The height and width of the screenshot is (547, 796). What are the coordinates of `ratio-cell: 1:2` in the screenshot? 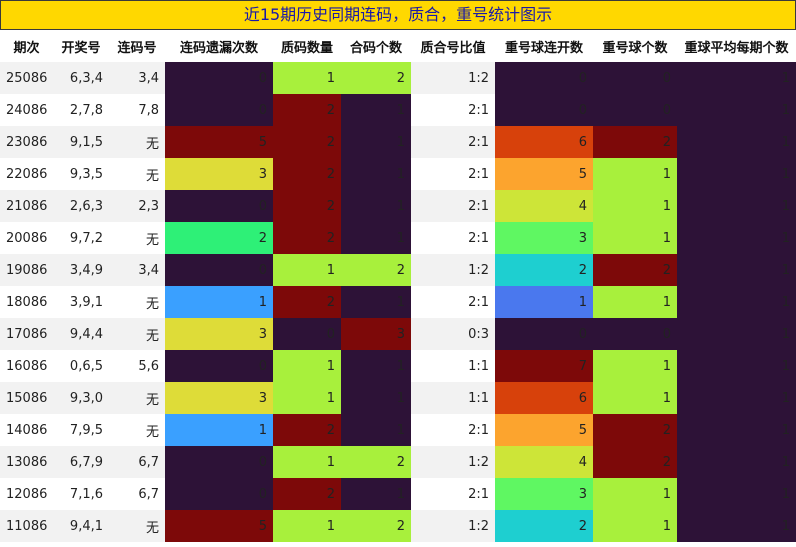 It's located at (453, 526).